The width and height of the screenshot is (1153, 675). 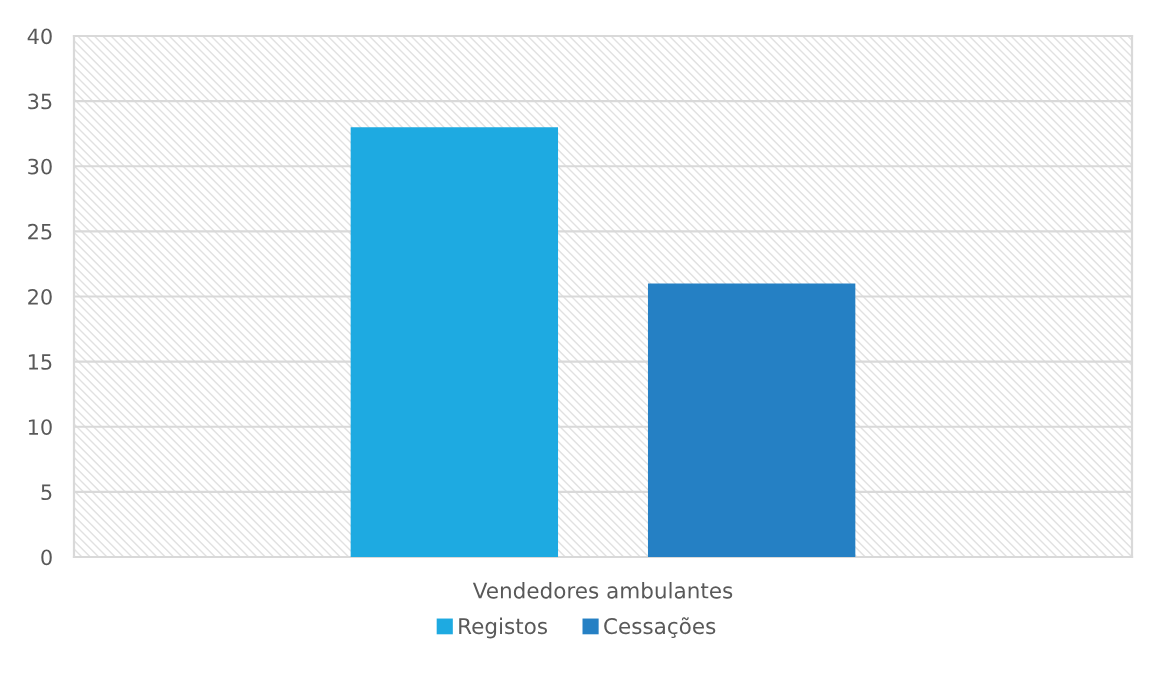 I want to click on y-tick-label: 5, so click(x=46, y=492).